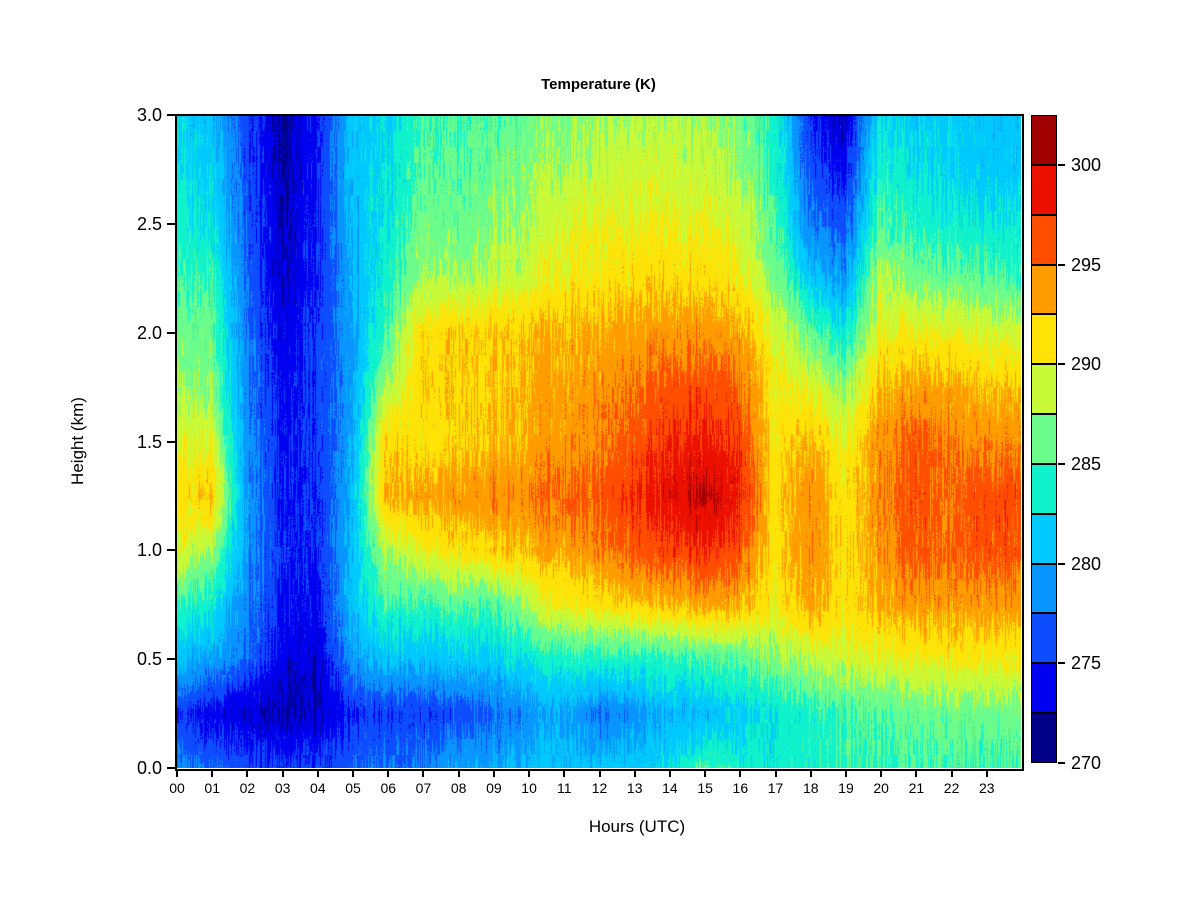 This screenshot has height=900, width=1200. Describe the element at coordinates (149, 223) in the screenshot. I see `y-axis-tick-label: 2.5` at that location.